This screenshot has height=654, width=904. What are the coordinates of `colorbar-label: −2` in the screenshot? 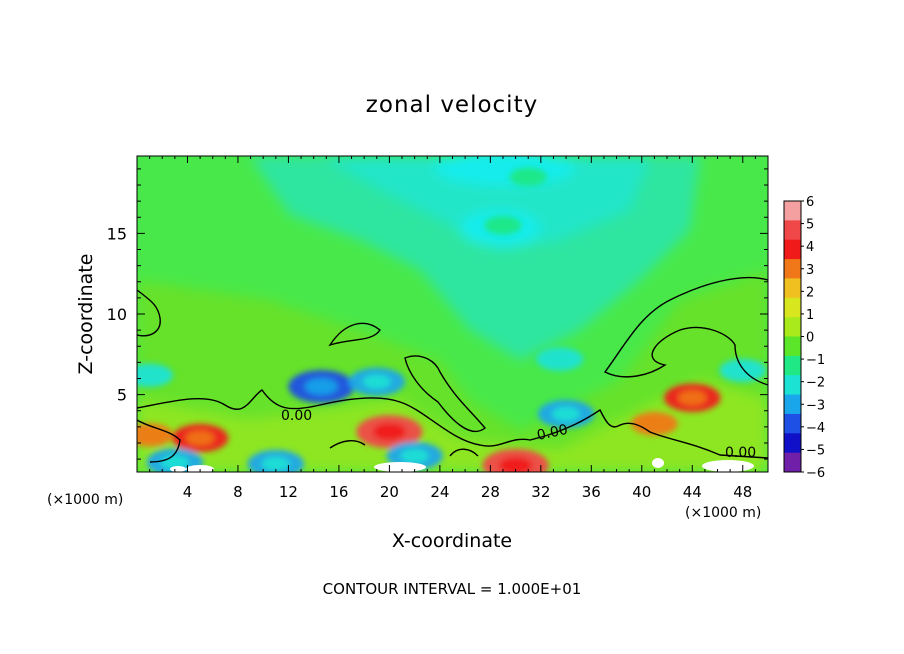 It's located at (815, 383).